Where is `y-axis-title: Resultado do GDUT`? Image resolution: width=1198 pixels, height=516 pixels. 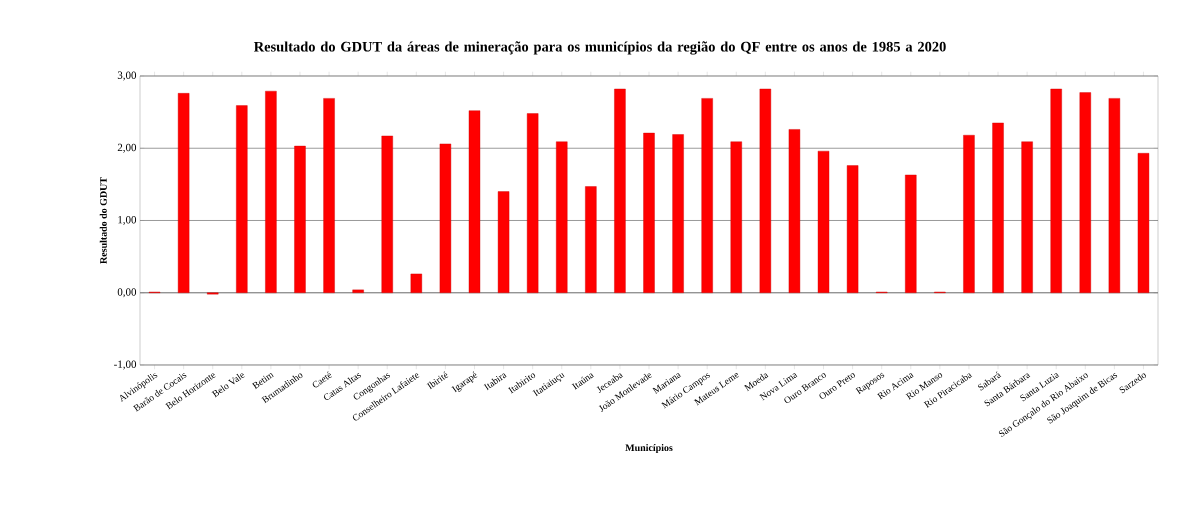
y-axis-title: Resultado do GDUT is located at coordinates (103, 220).